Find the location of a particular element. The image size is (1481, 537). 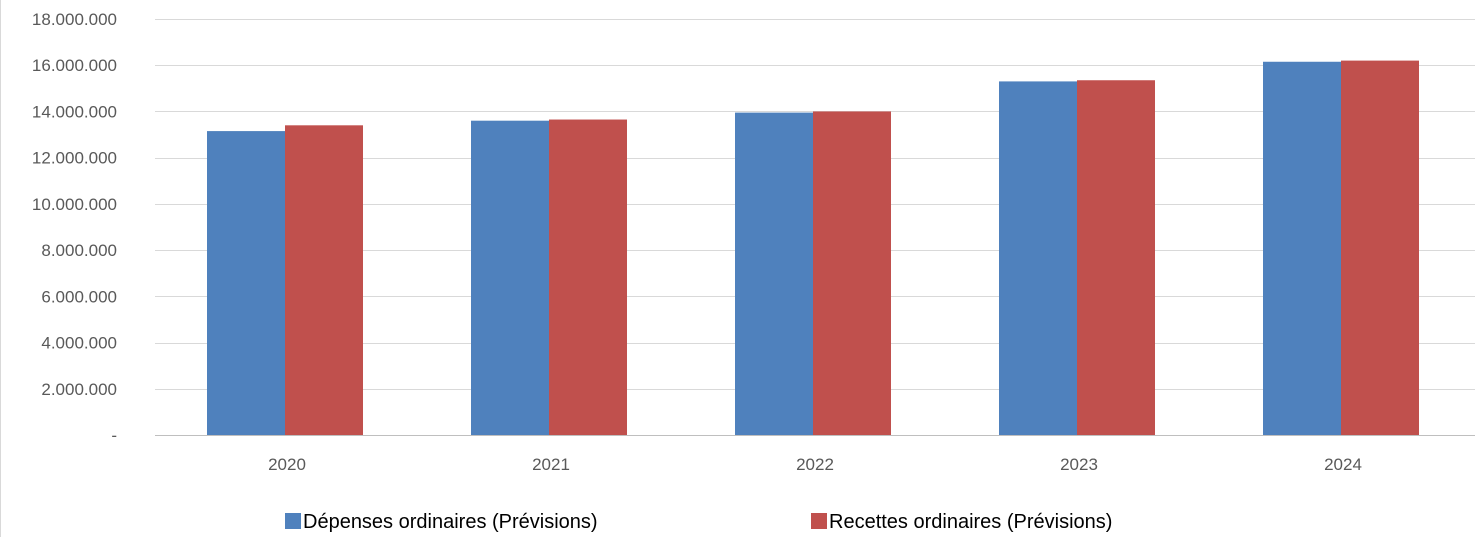

x-axis-tick-labels: 2020 2021 2022 2023 2024 is located at coordinates (815, 464).